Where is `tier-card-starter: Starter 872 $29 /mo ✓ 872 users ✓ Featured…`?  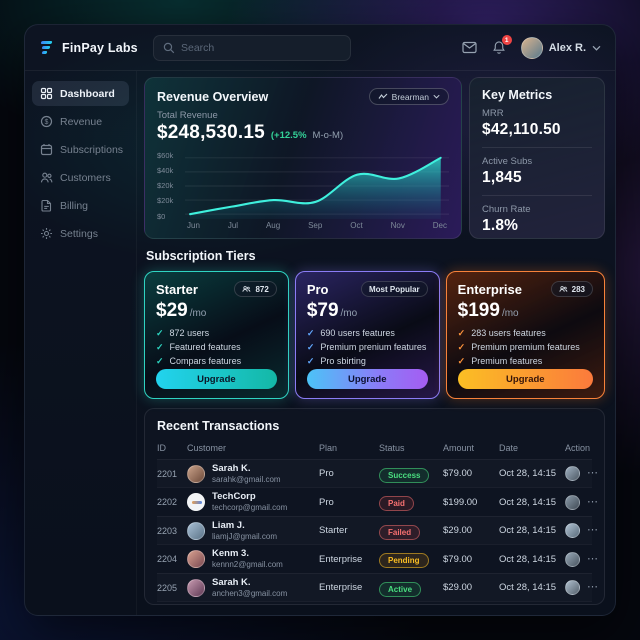 tier-card-starter: Starter 872 $29 /mo ✓ 872 users ✓ Featured… is located at coordinates (216, 335).